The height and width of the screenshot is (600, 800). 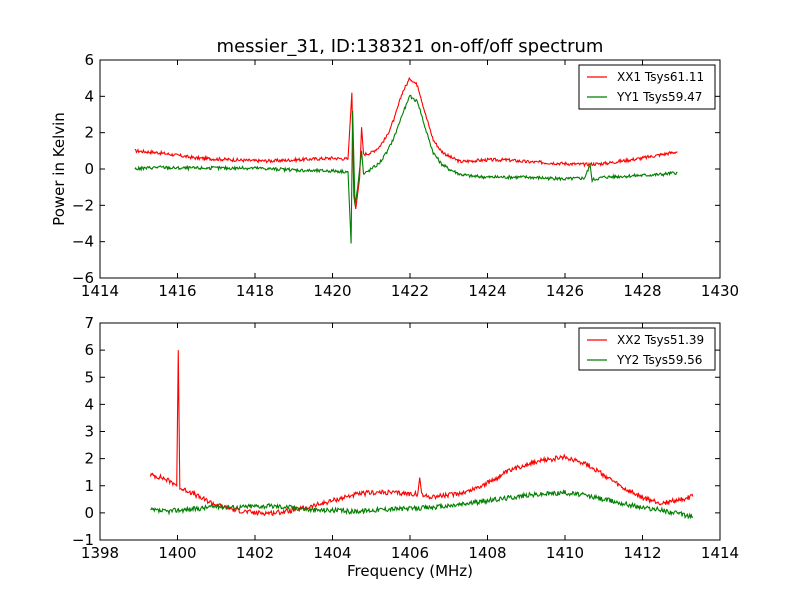 What do you see at coordinates (83, 242) in the screenshot?
I see `y-tick-label: −4` at bounding box center [83, 242].